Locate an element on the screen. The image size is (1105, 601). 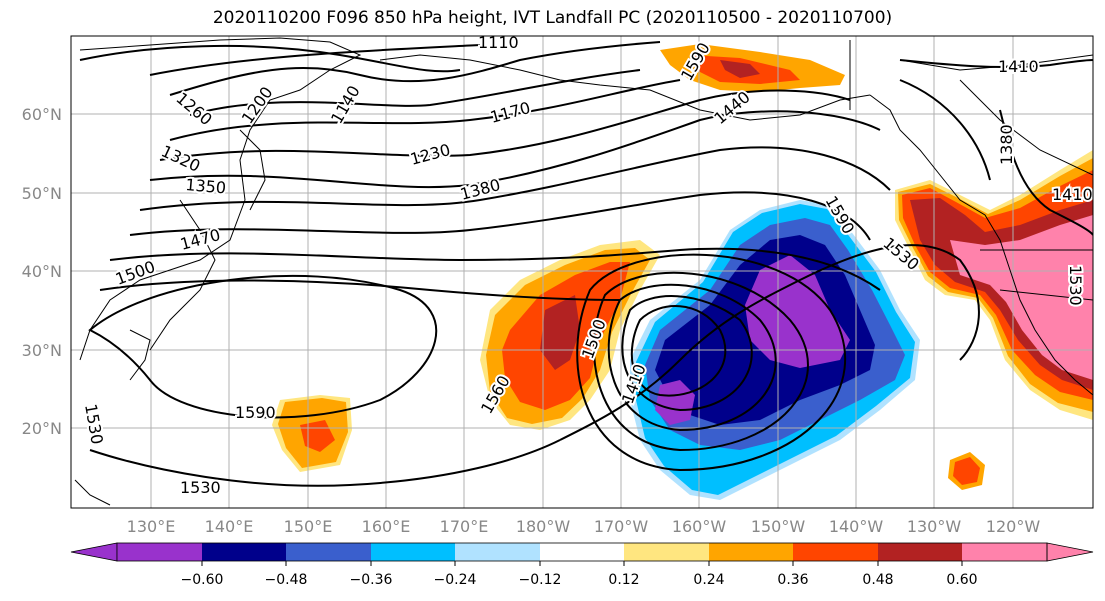
lon-tick-label: 160°W is located at coordinates (699, 526).